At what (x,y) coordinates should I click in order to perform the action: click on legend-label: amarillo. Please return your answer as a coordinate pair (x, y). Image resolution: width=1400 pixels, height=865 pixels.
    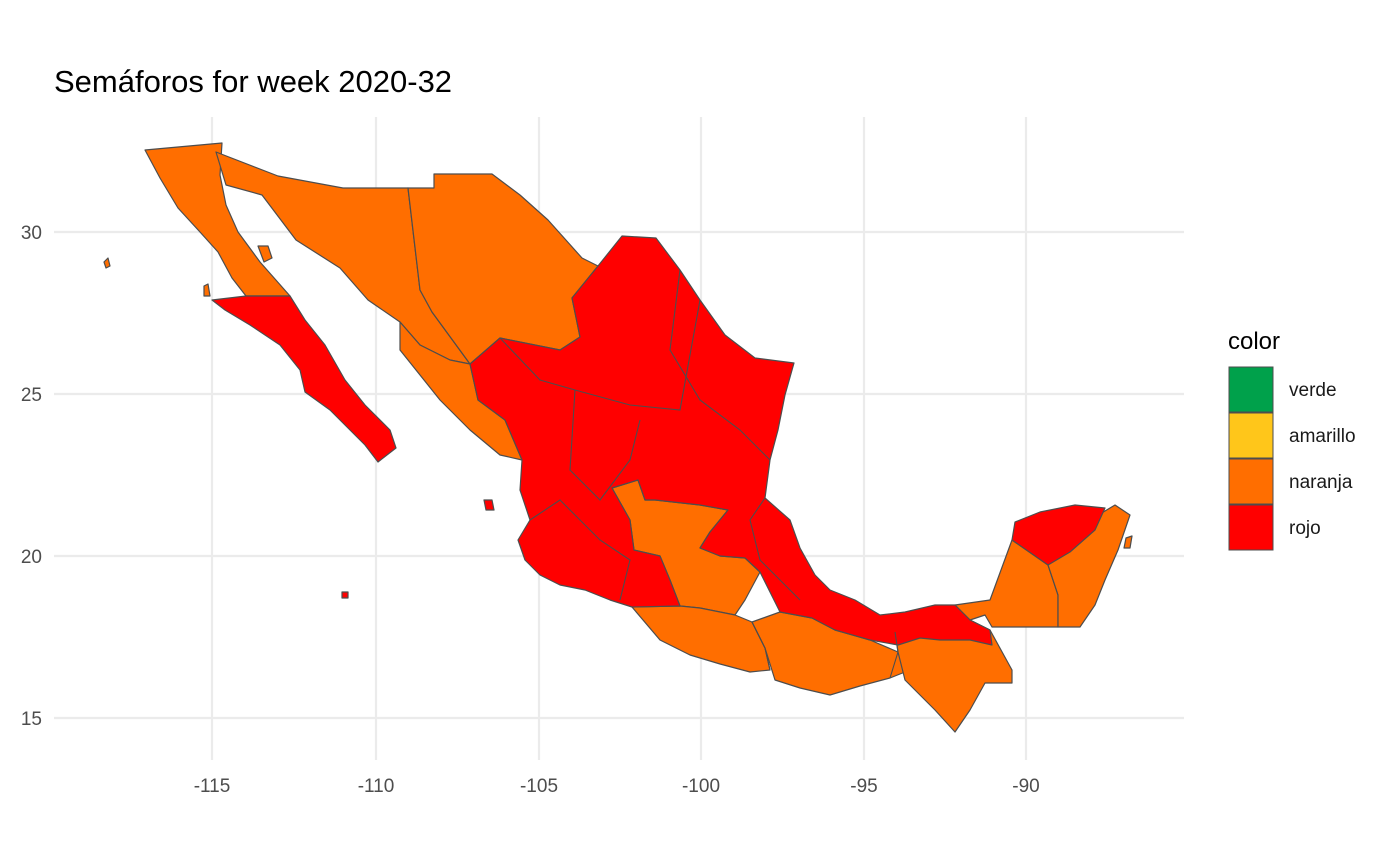
    Looking at the image, I should click on (1322, 436).